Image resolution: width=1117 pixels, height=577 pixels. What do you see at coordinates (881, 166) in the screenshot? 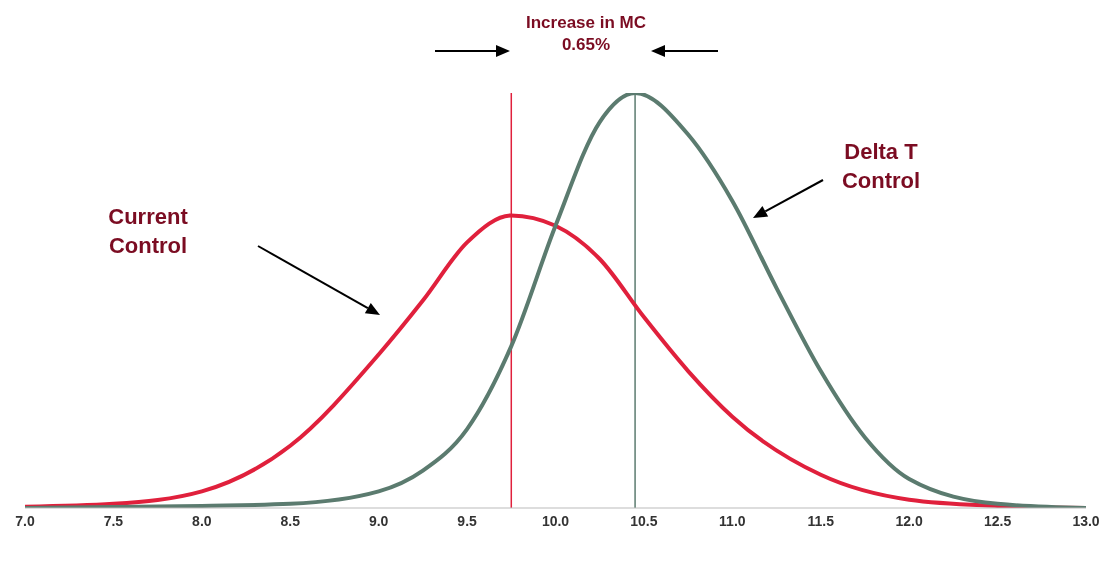
I see `annotation: Delta T Control` at bounding box center [881, 166].